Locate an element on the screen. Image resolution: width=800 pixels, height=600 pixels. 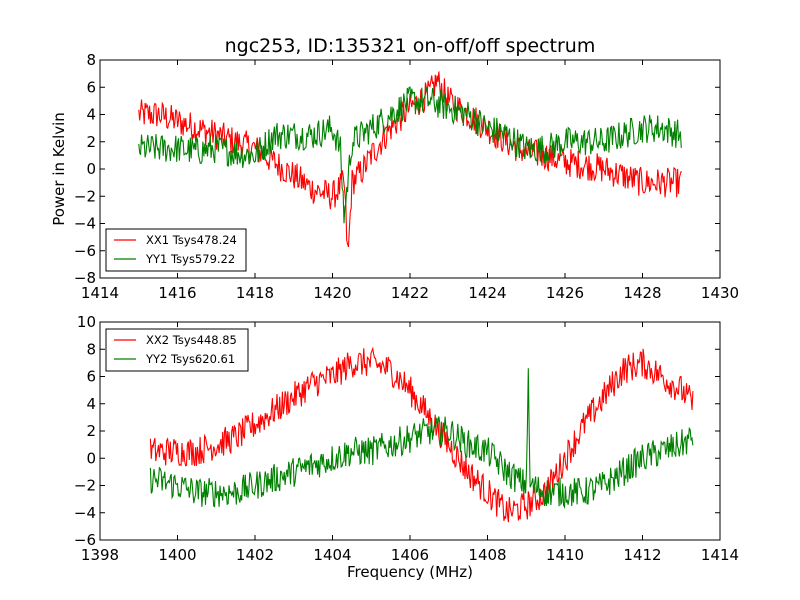
legend-label: YY2 Tsys620.61 is located at coordinates (190, 359).